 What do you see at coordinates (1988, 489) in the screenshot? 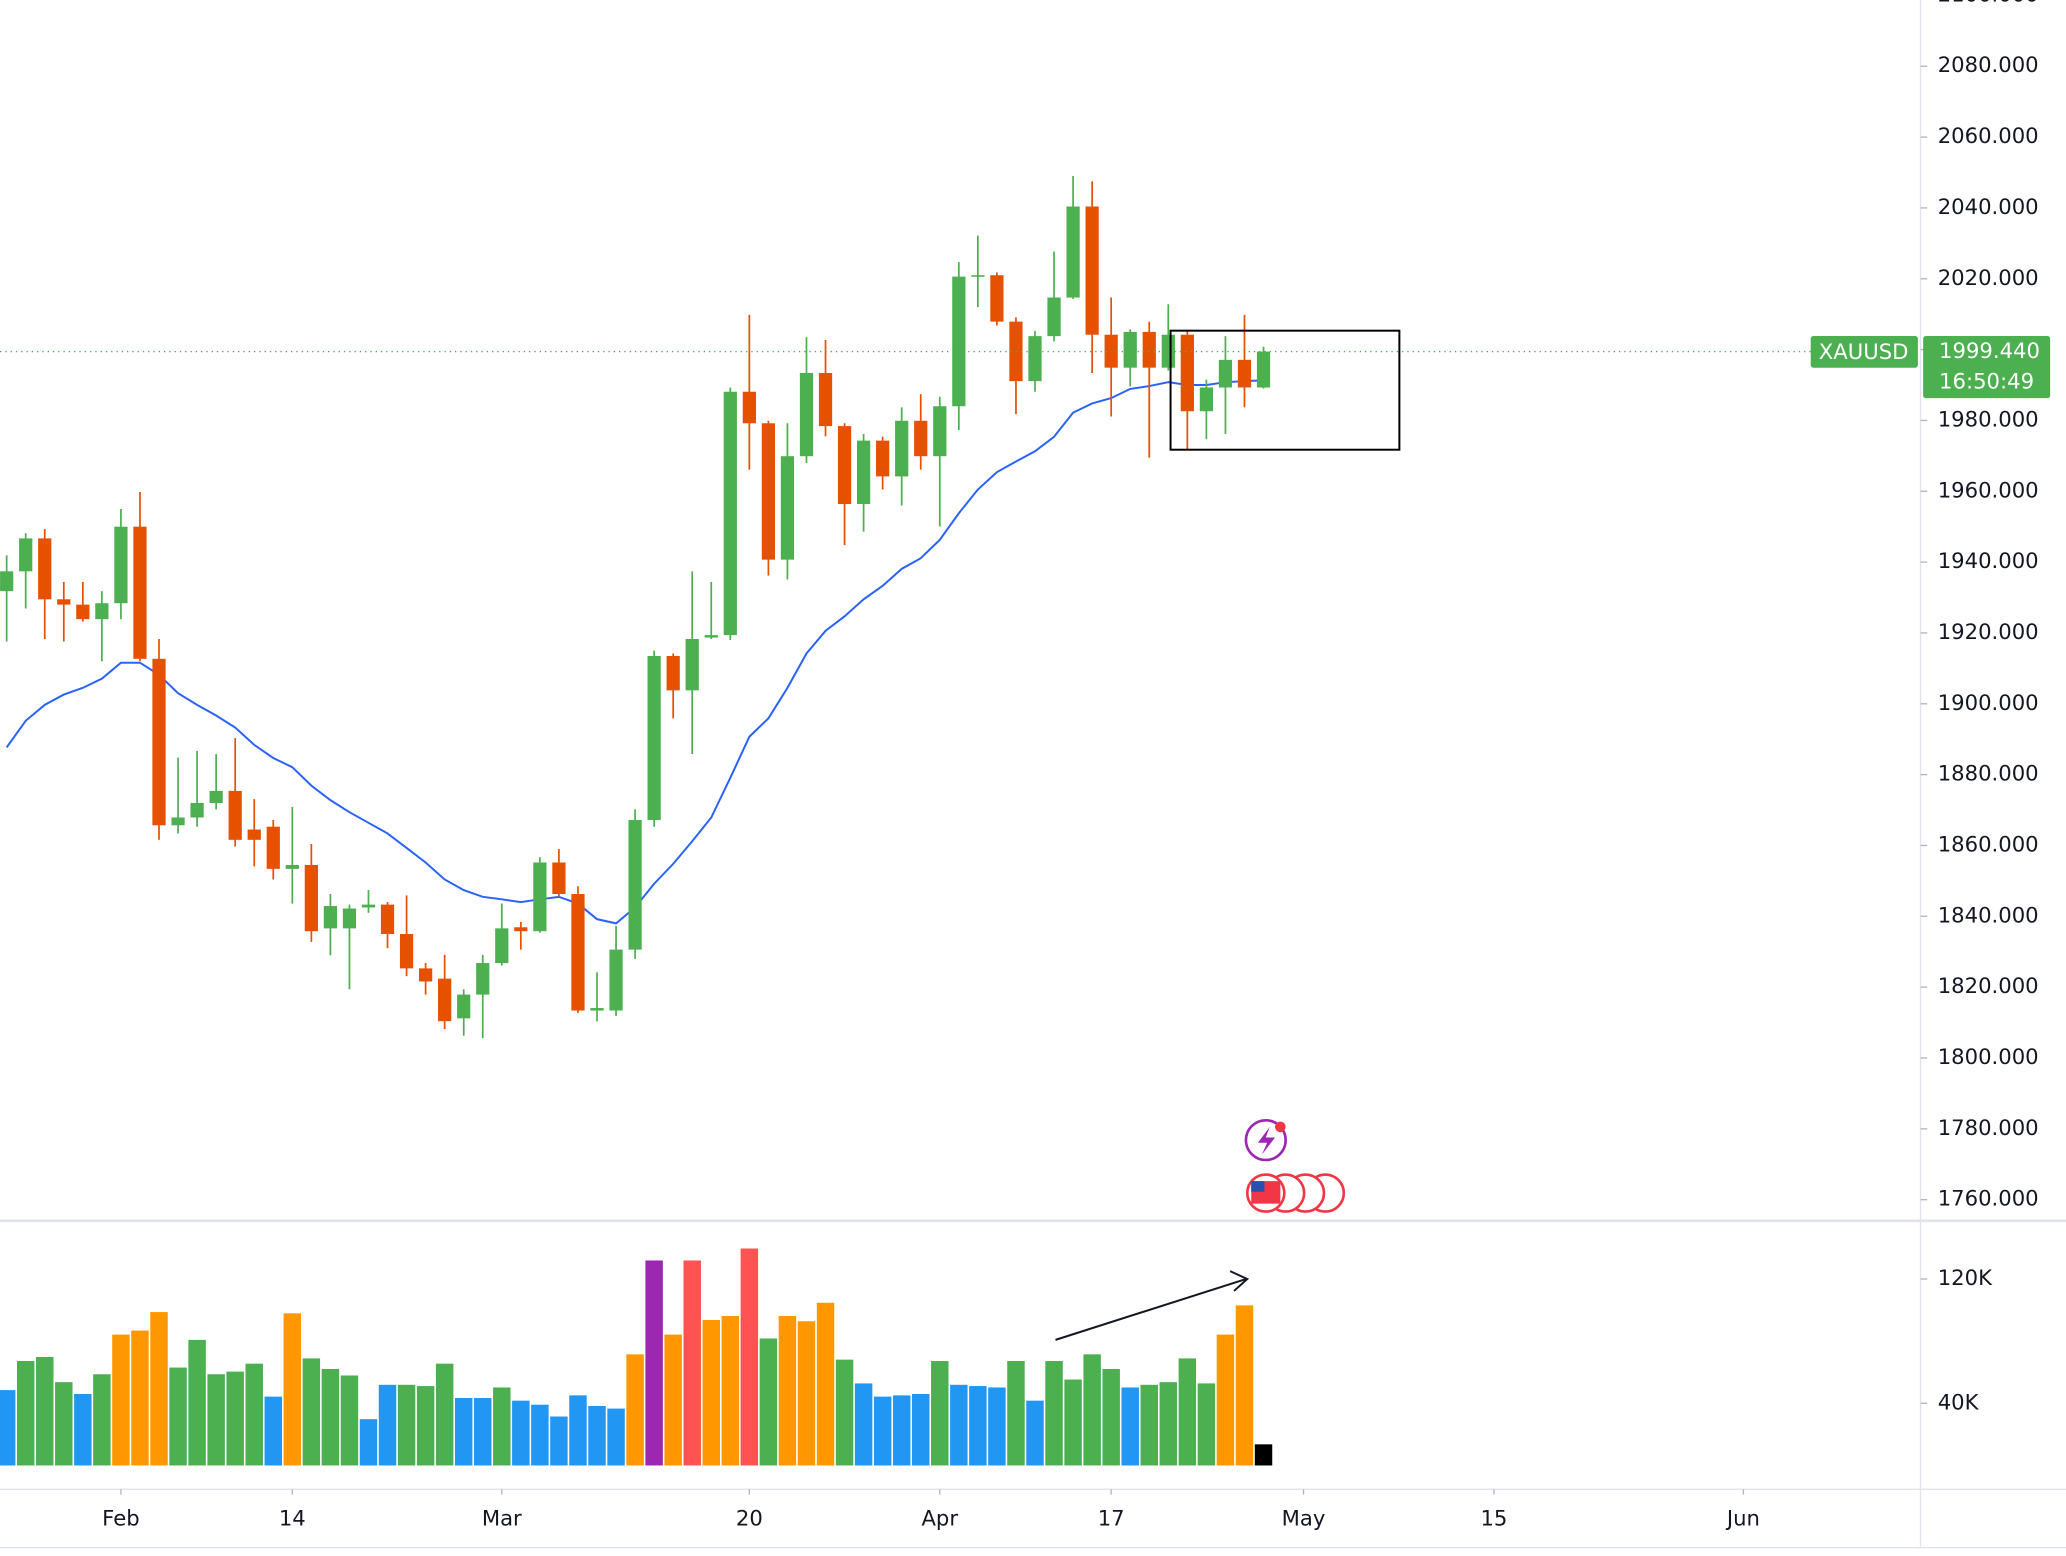
I see `y-tick-label: 1960.000` at bounding box center [1988, 489].